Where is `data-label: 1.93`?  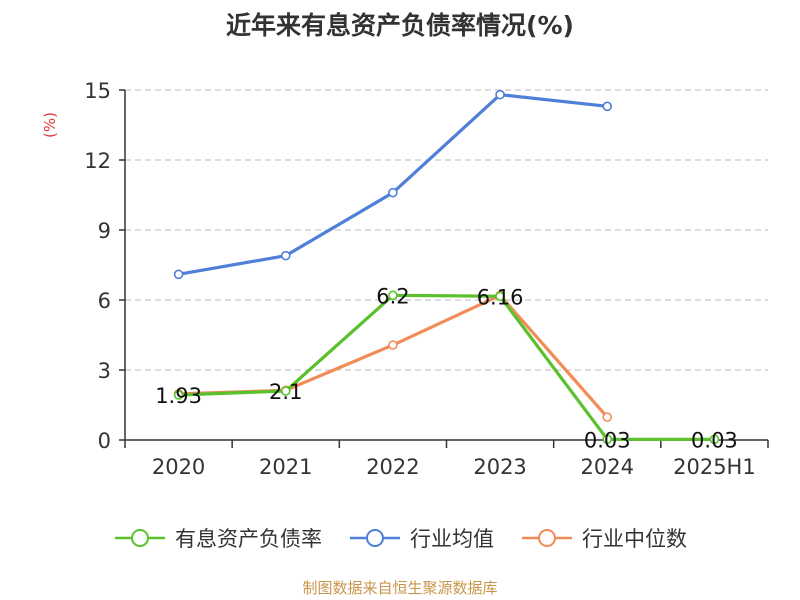
data-label: 1.93 is located at coordinates (178, 396).